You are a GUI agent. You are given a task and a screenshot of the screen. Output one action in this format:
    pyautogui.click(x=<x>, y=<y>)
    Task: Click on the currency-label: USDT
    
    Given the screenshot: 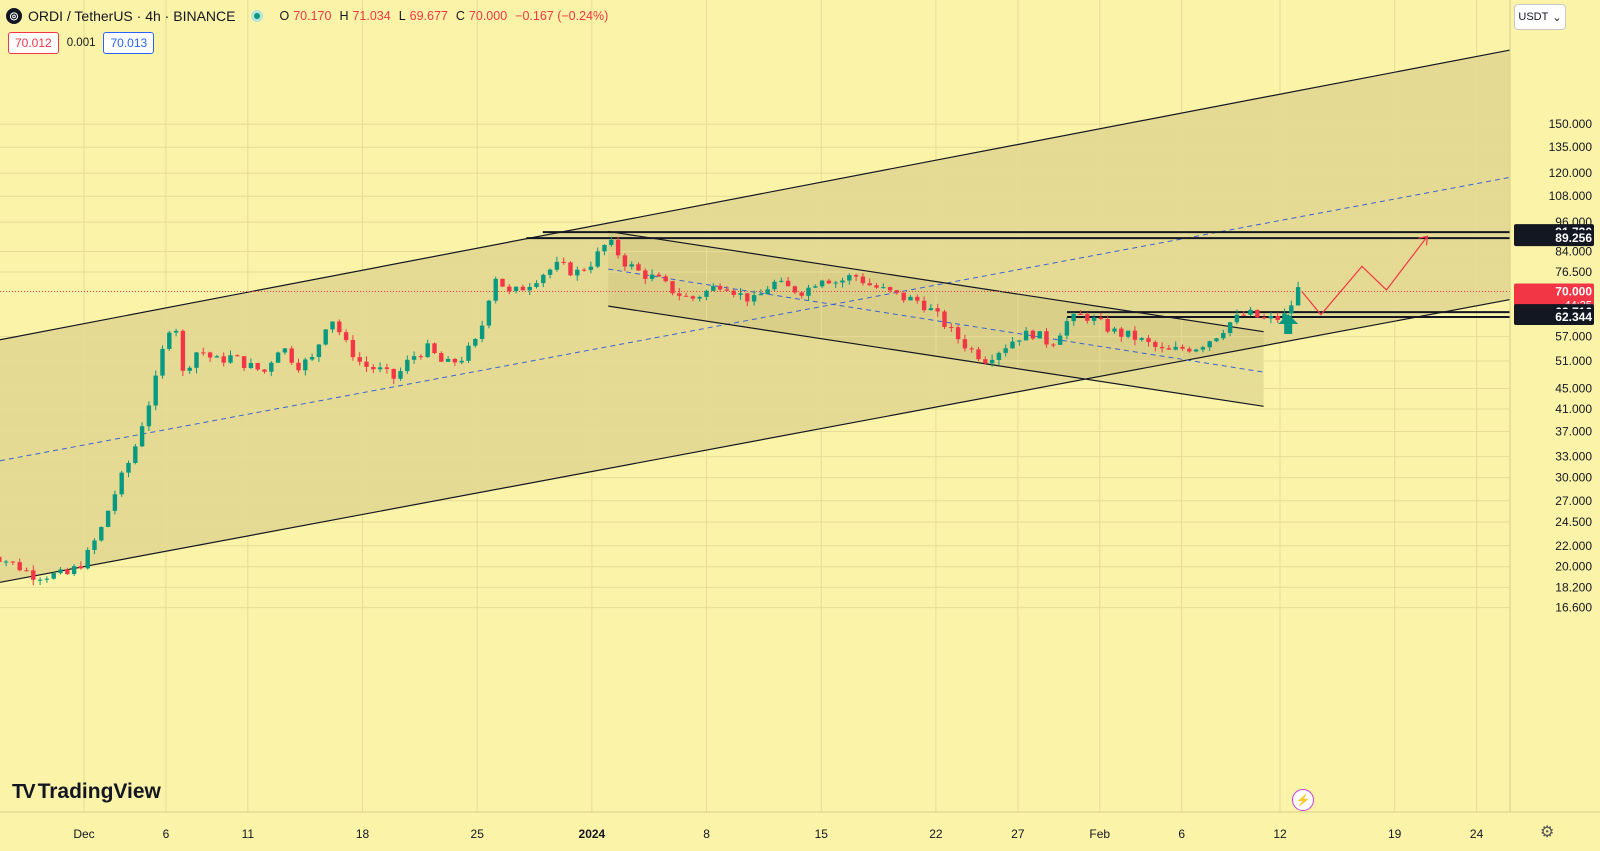 What is the action you would take?
    pyautogui.click(x=1533, y=17)
    